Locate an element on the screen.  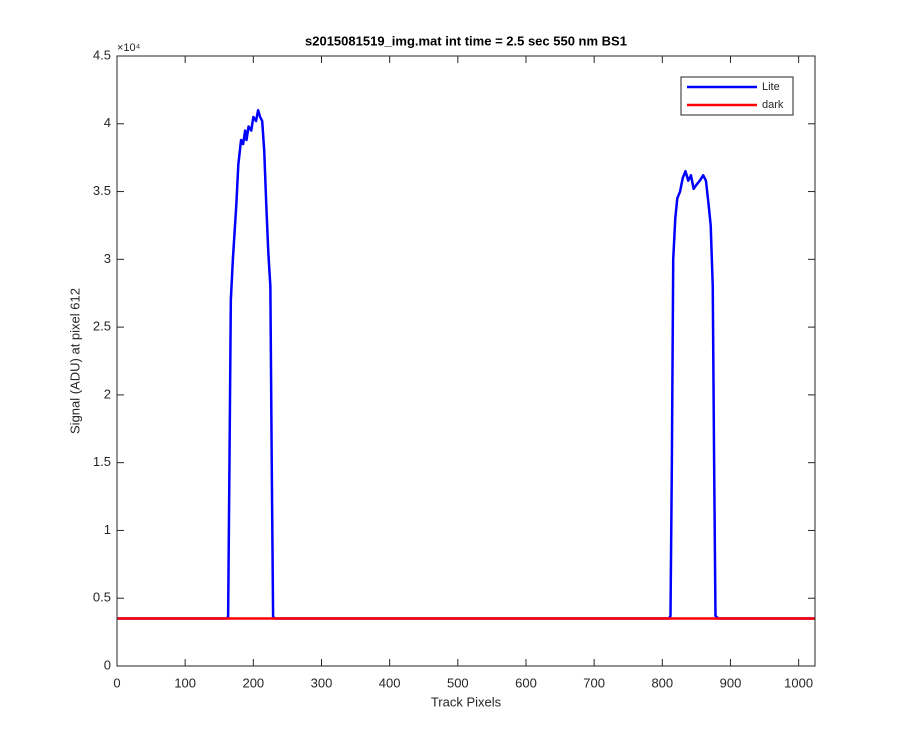
y-tick-label: 0 is located at coordinates (107, 664).